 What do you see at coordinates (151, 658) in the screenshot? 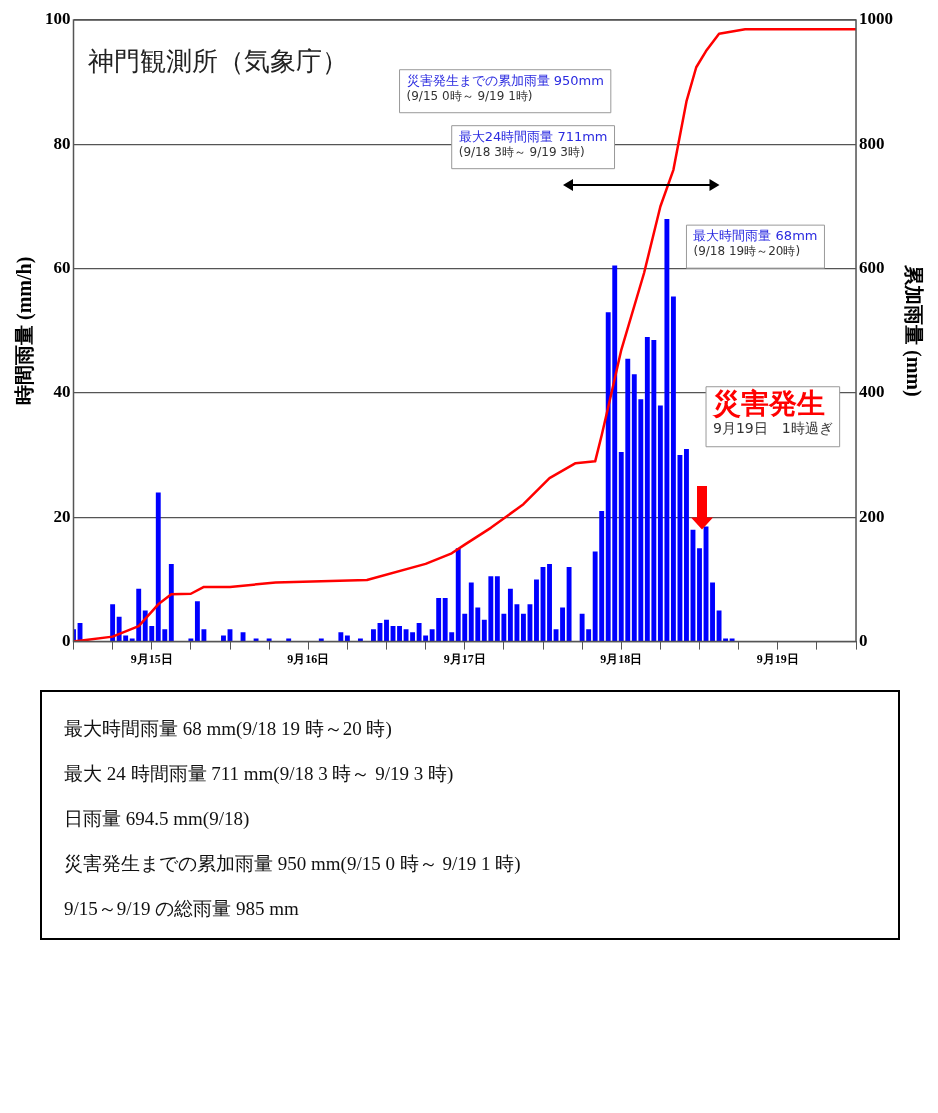
I see `x-tick-label: 9月15日` at bounding box center [151, 658].